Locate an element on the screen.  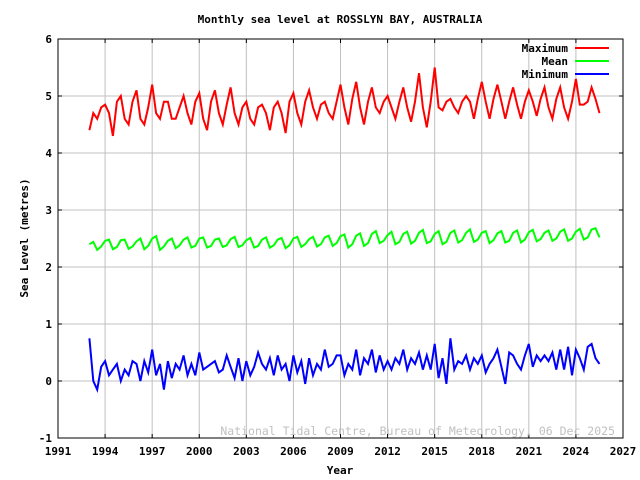
x-tick-label: 1991 is located at coordinates (58, 451).